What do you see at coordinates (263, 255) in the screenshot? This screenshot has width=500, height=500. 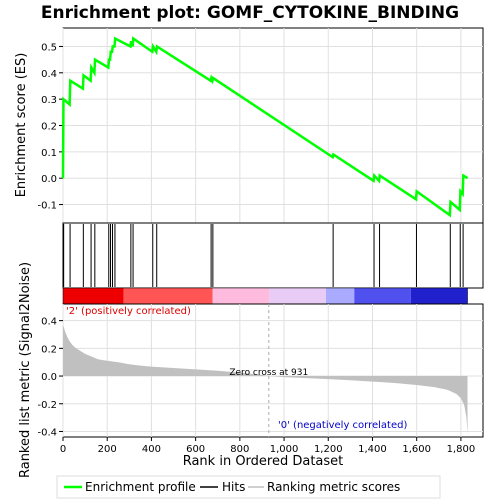 I see `hit-marks` at bounding box center [263, 255].